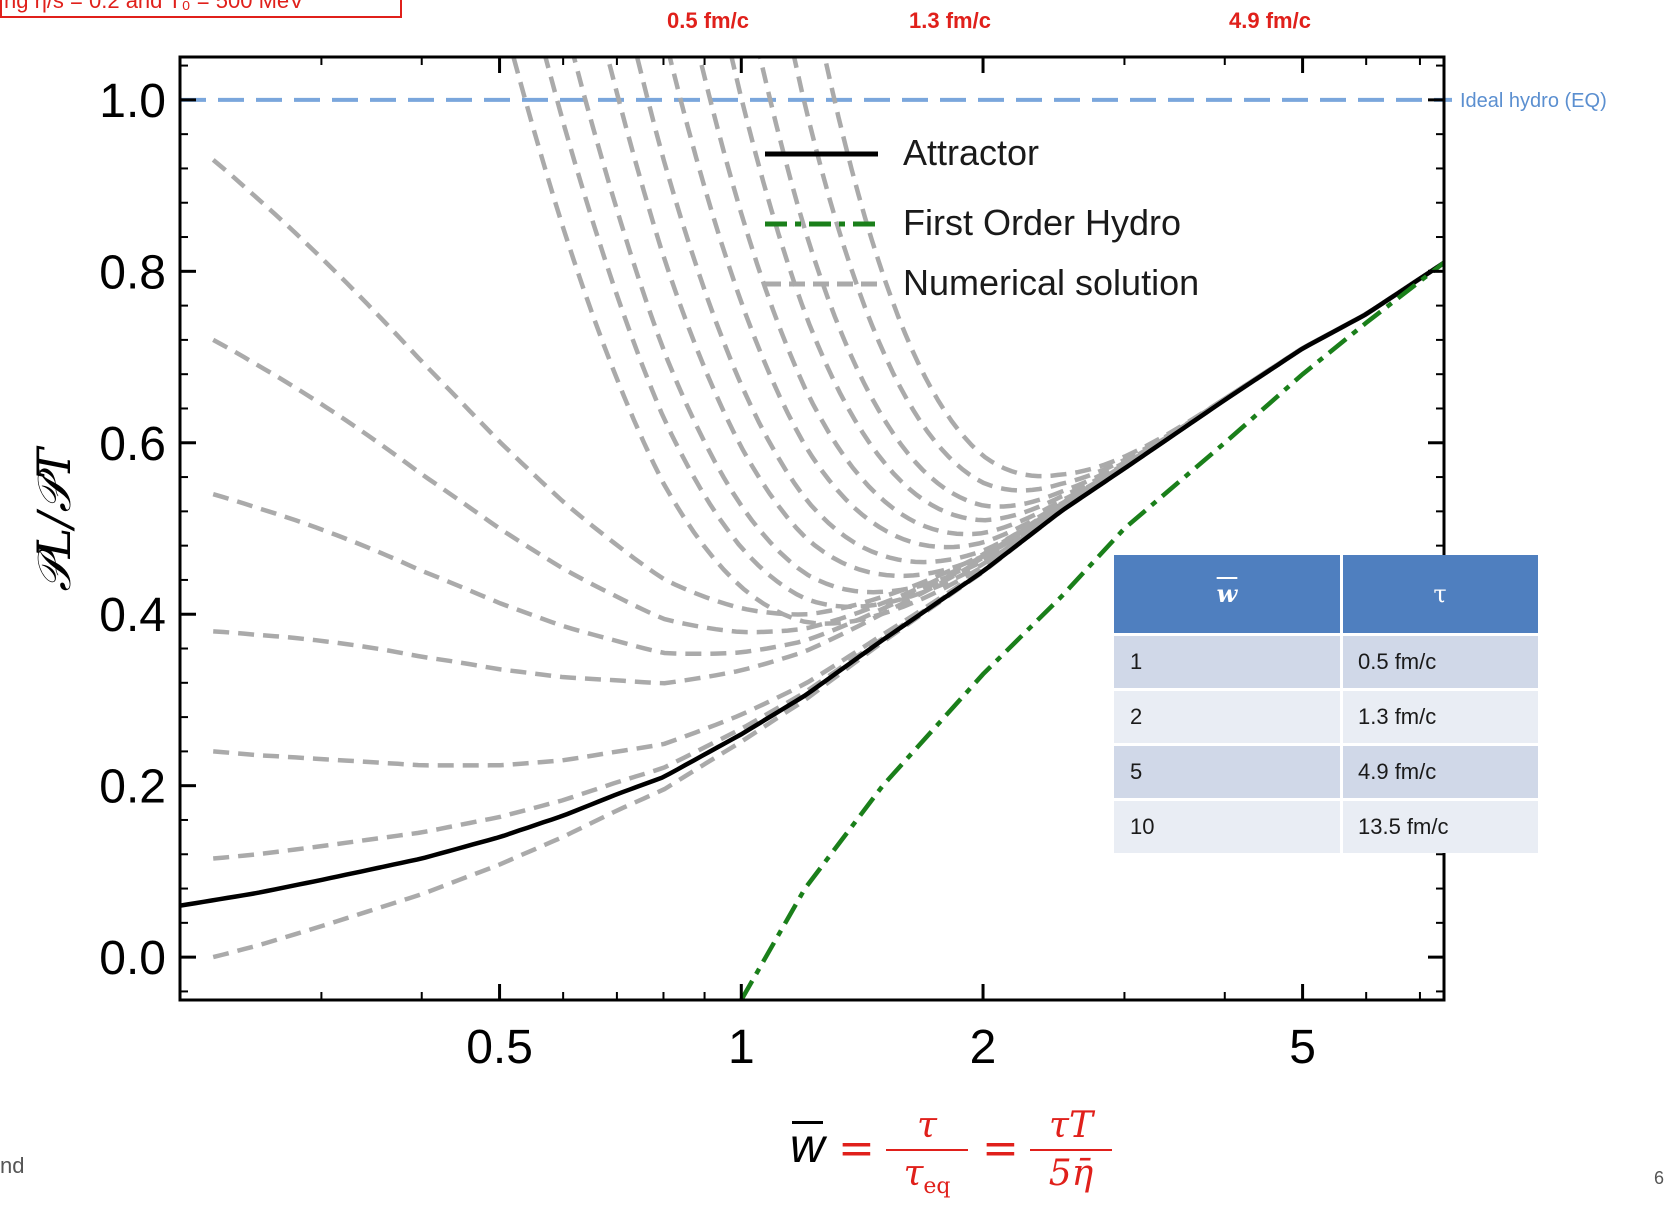 This screenshot has width=1674, height=1208. Describe the element at coordinates (807, 1146) in the screenshot. I see `x-label-w: w` at that location.